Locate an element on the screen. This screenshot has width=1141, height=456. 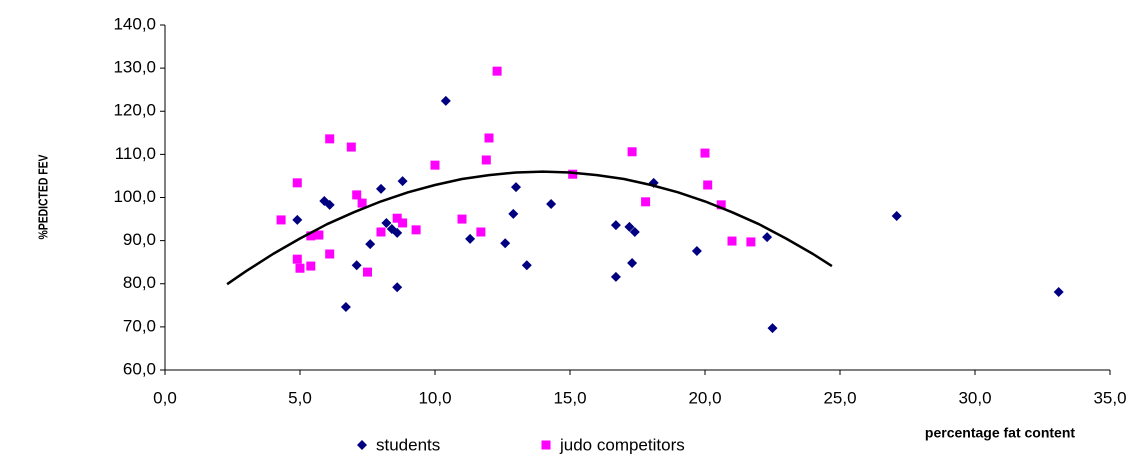
y-tick-label: 120,0 is located at coordinates (134, 110).